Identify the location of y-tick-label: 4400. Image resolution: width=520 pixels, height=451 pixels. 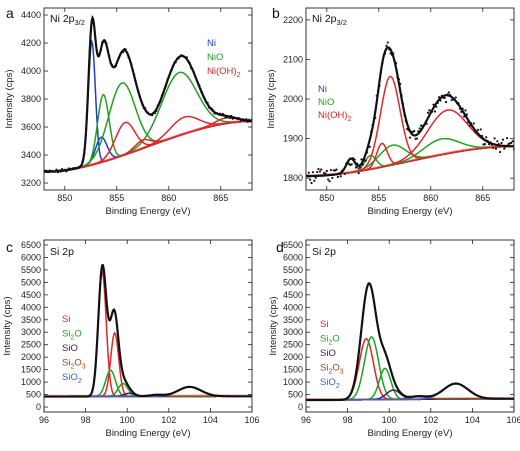
(31, 15).